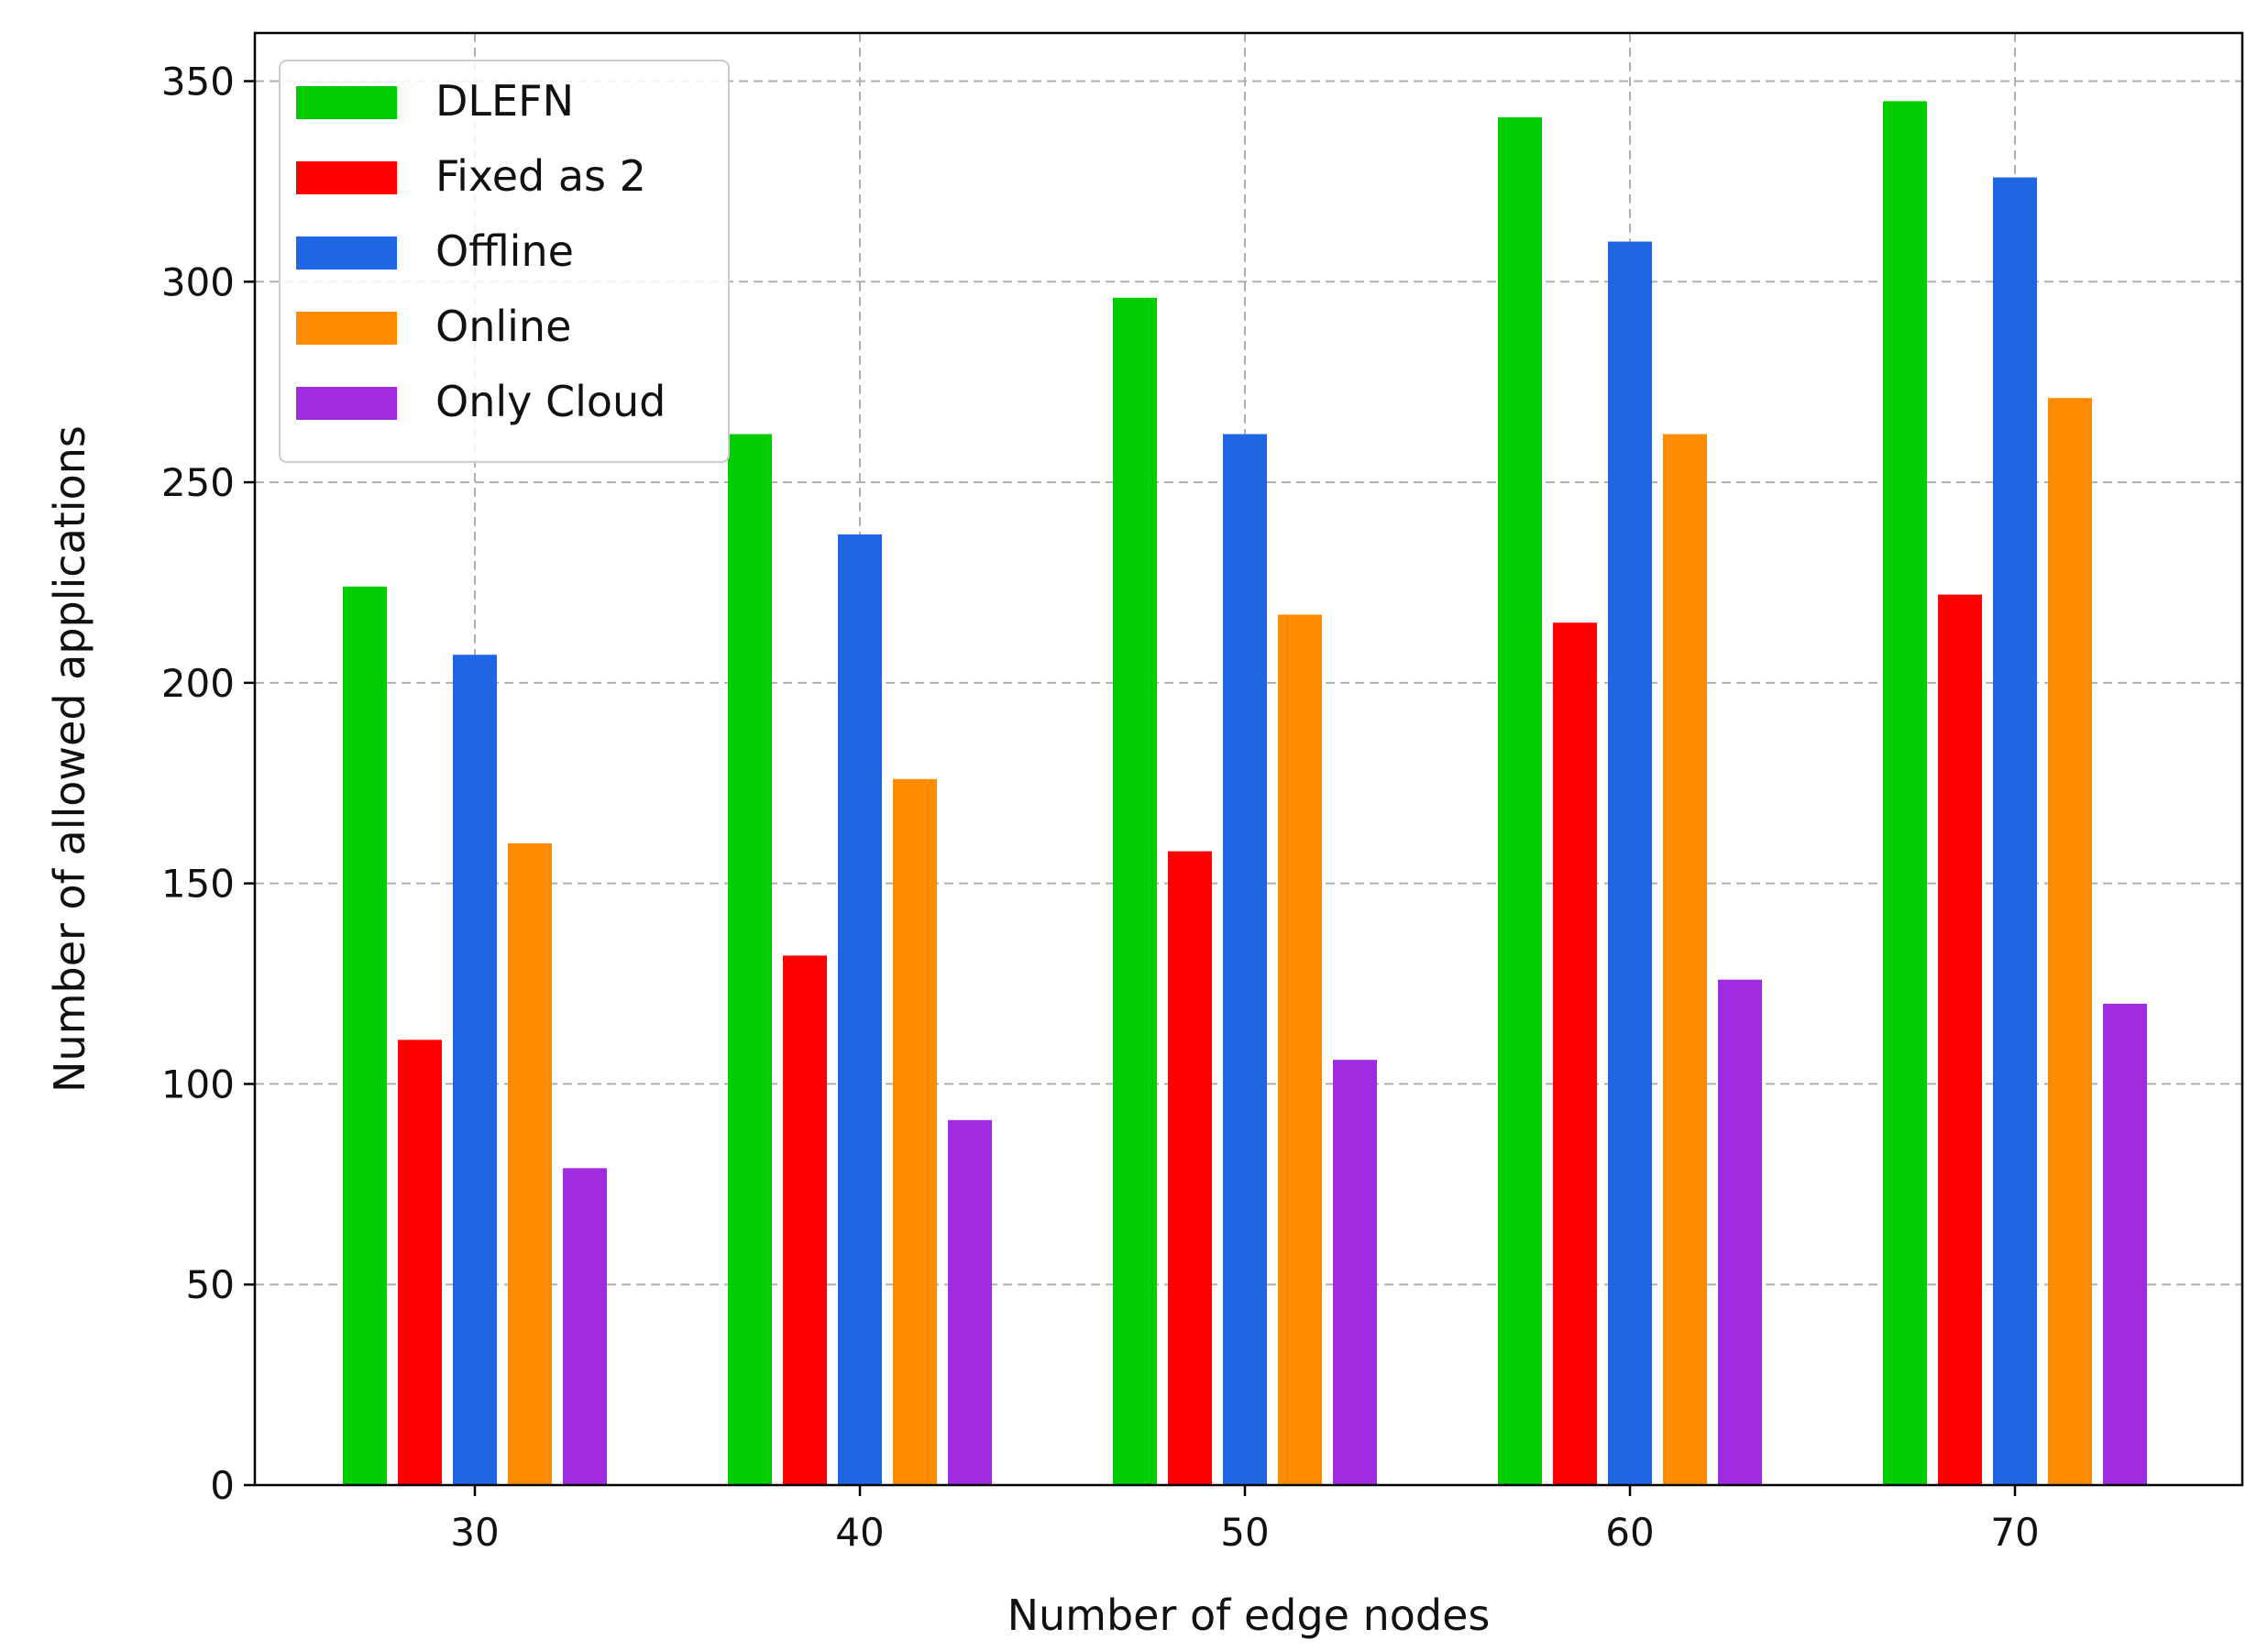  I want to click on legend-label: Only Cloud, so click(550, 401).